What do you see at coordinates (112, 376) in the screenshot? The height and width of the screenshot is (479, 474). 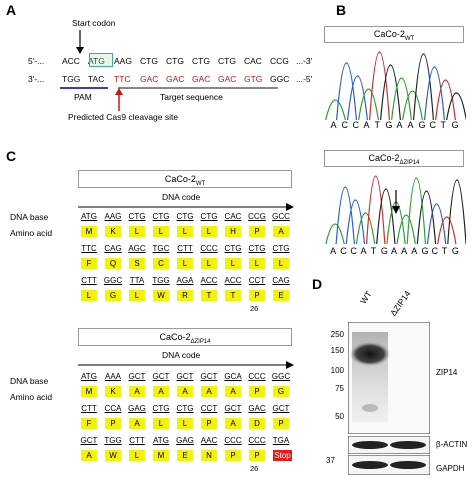 I see `ko-codon: AAA` at bounding box center [112, 376].